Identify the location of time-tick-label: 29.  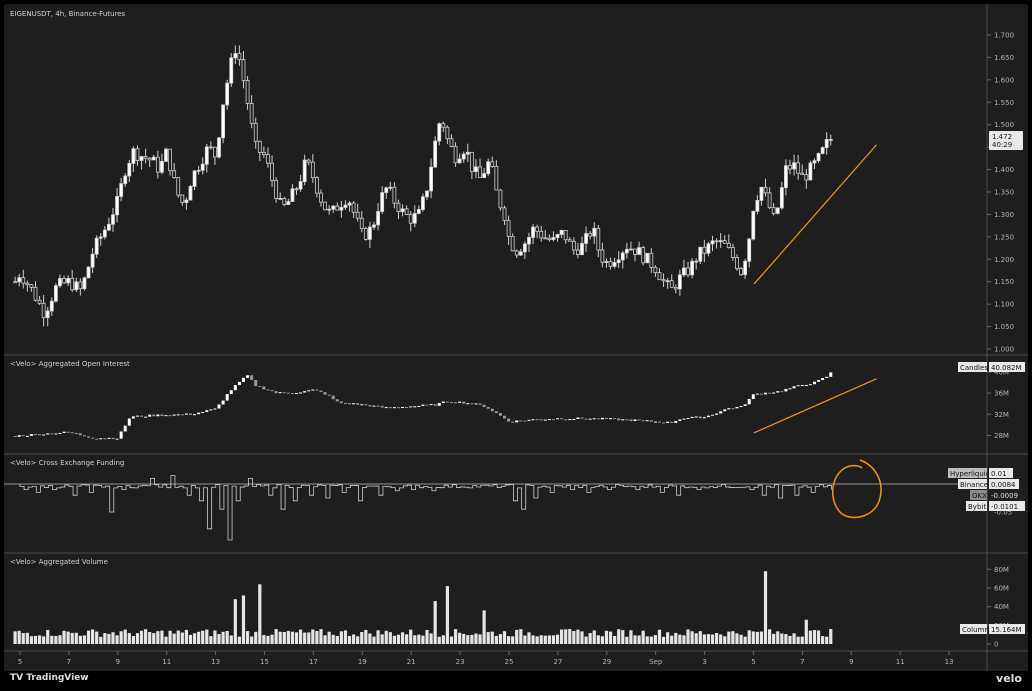
(606, 662).